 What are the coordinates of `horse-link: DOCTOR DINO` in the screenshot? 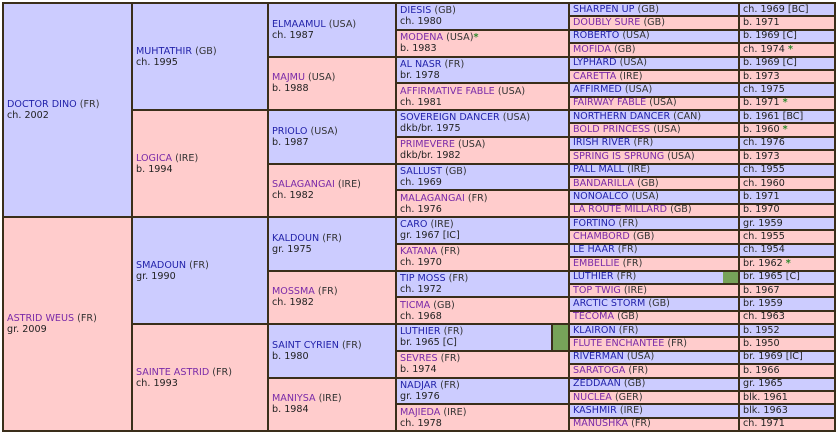 It's located at (42, 104).